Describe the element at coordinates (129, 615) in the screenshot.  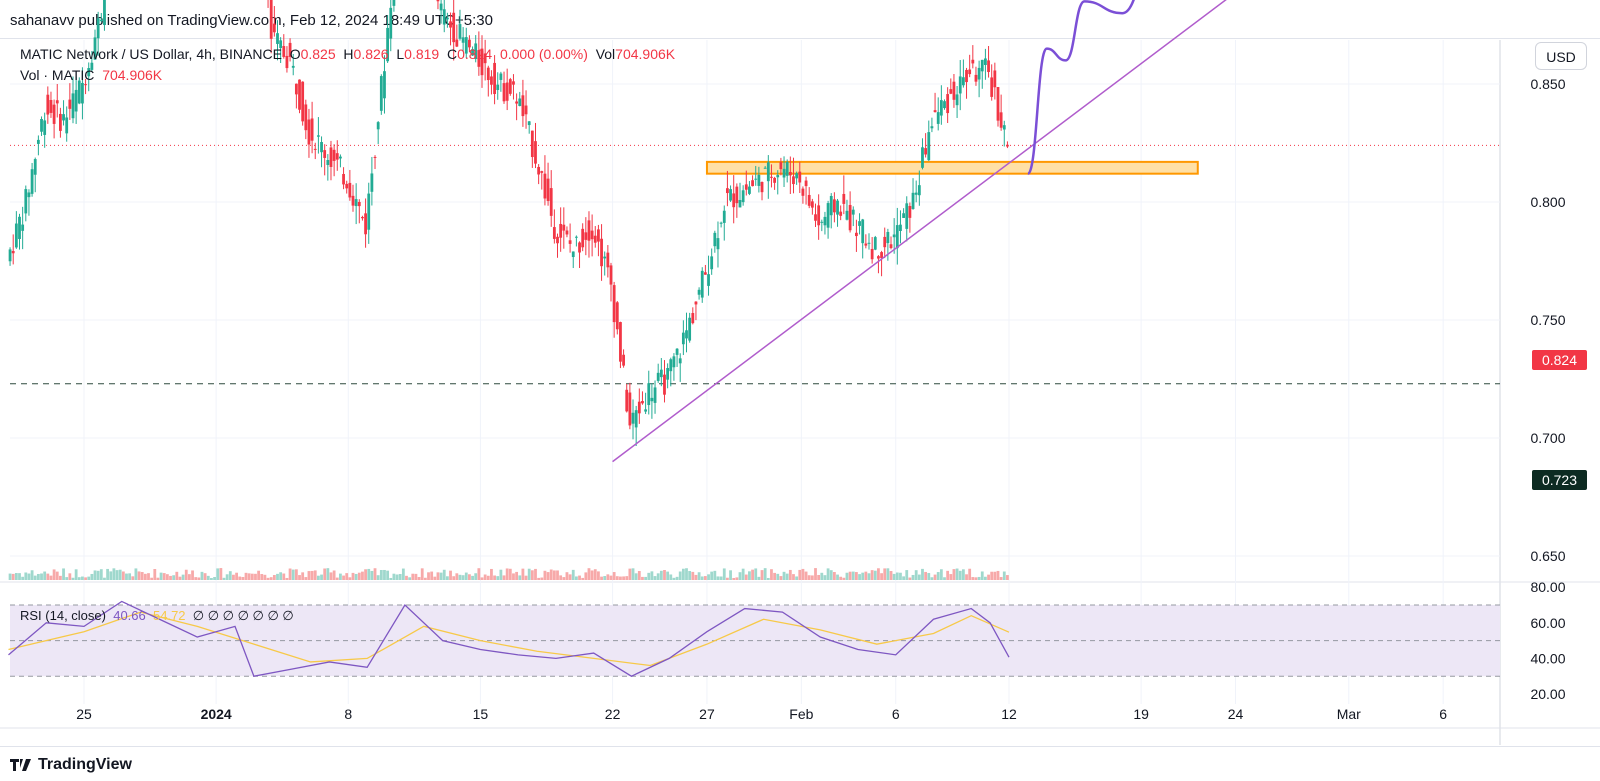
I see `rsi-value: 40.66` at that location.